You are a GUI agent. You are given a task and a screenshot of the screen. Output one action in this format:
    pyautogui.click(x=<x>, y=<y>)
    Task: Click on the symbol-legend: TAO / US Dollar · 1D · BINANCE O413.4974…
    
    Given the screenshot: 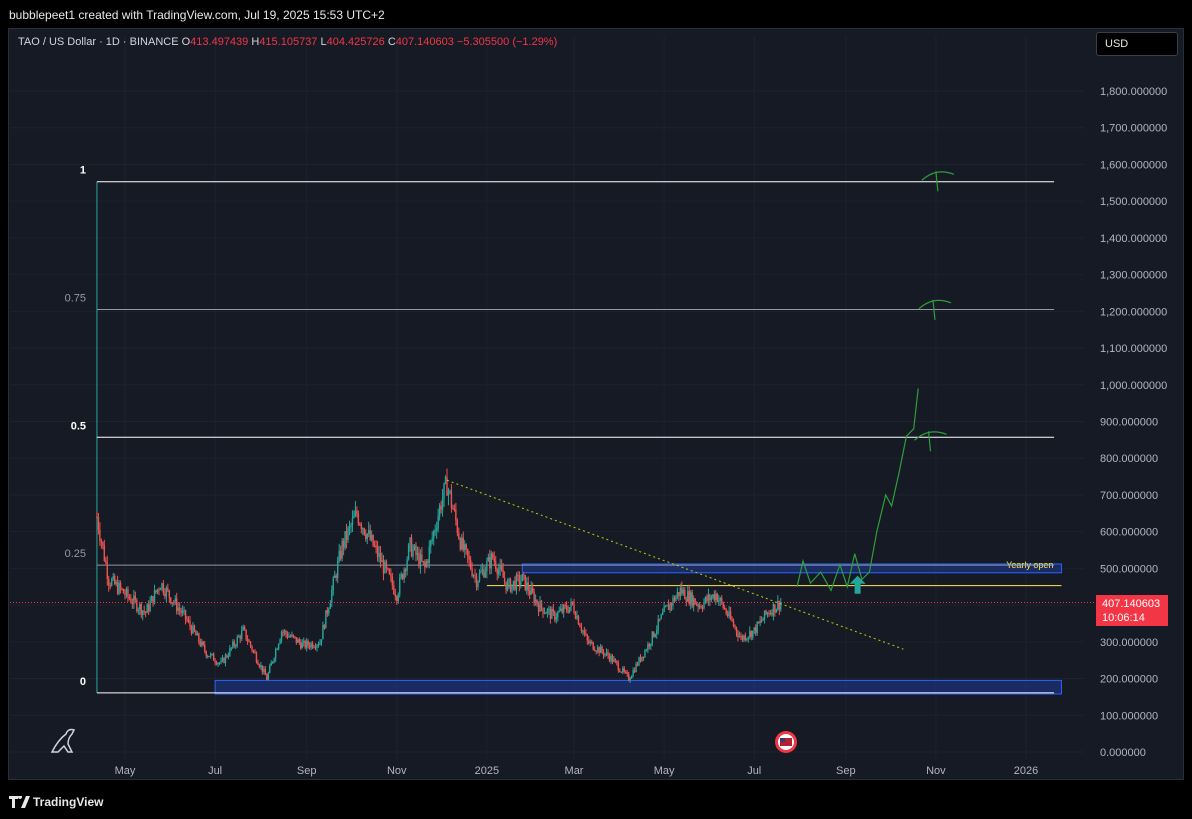 What is the action you would take?
    pyautogui.click(x=287, y=42)
    